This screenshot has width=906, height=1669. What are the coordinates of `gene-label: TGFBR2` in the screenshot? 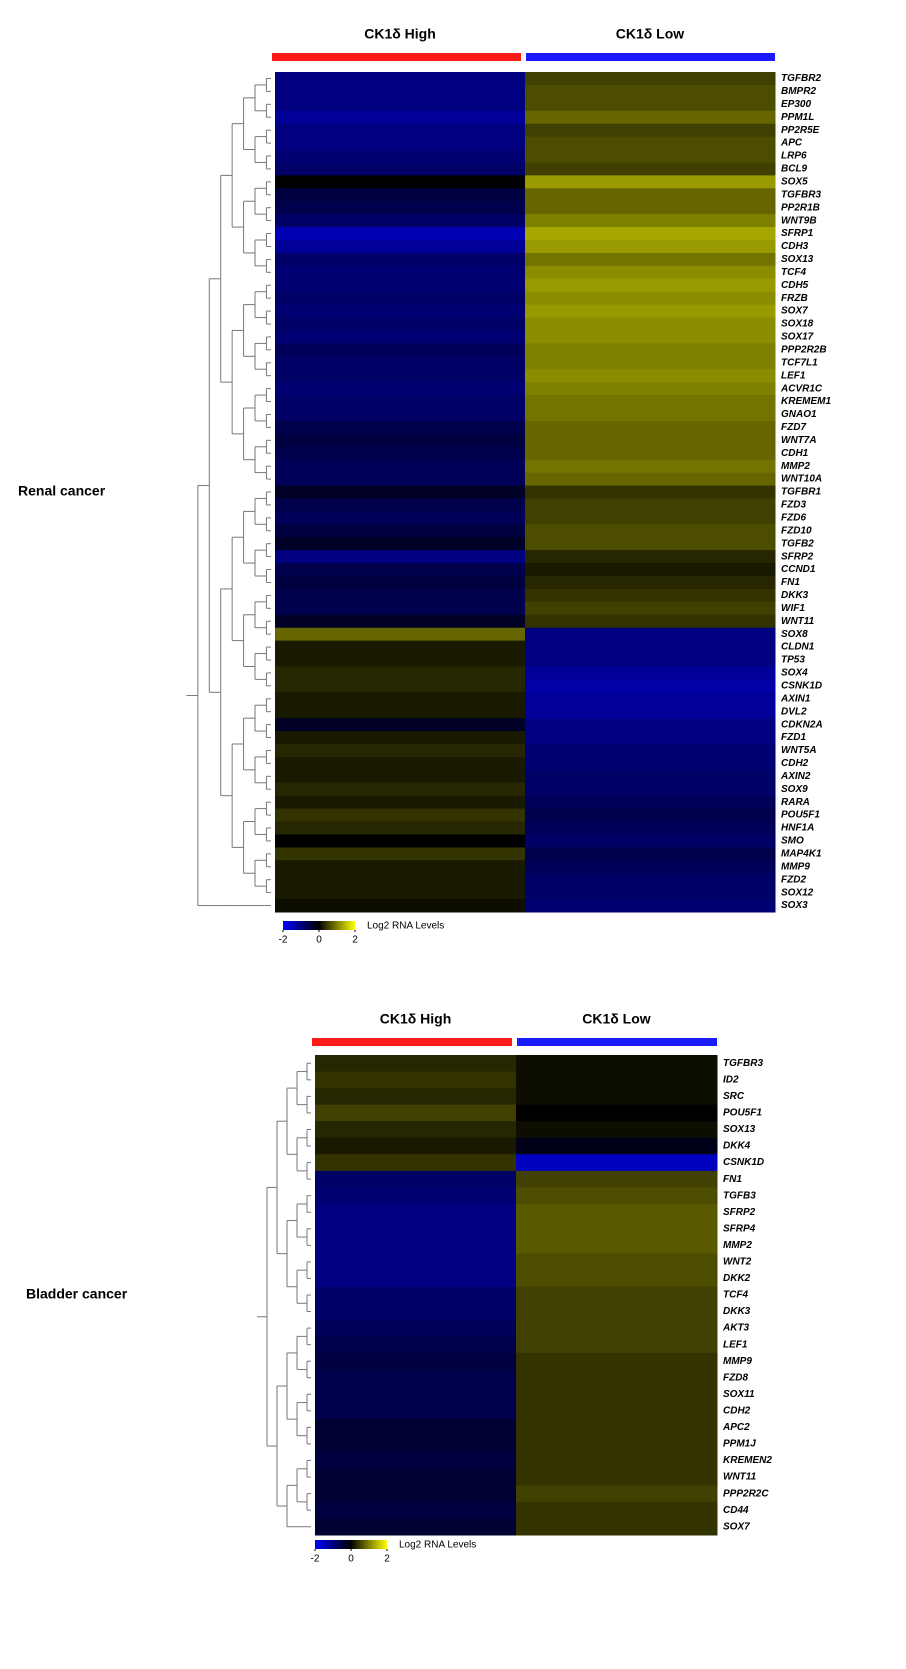 It's located at (801, 78).